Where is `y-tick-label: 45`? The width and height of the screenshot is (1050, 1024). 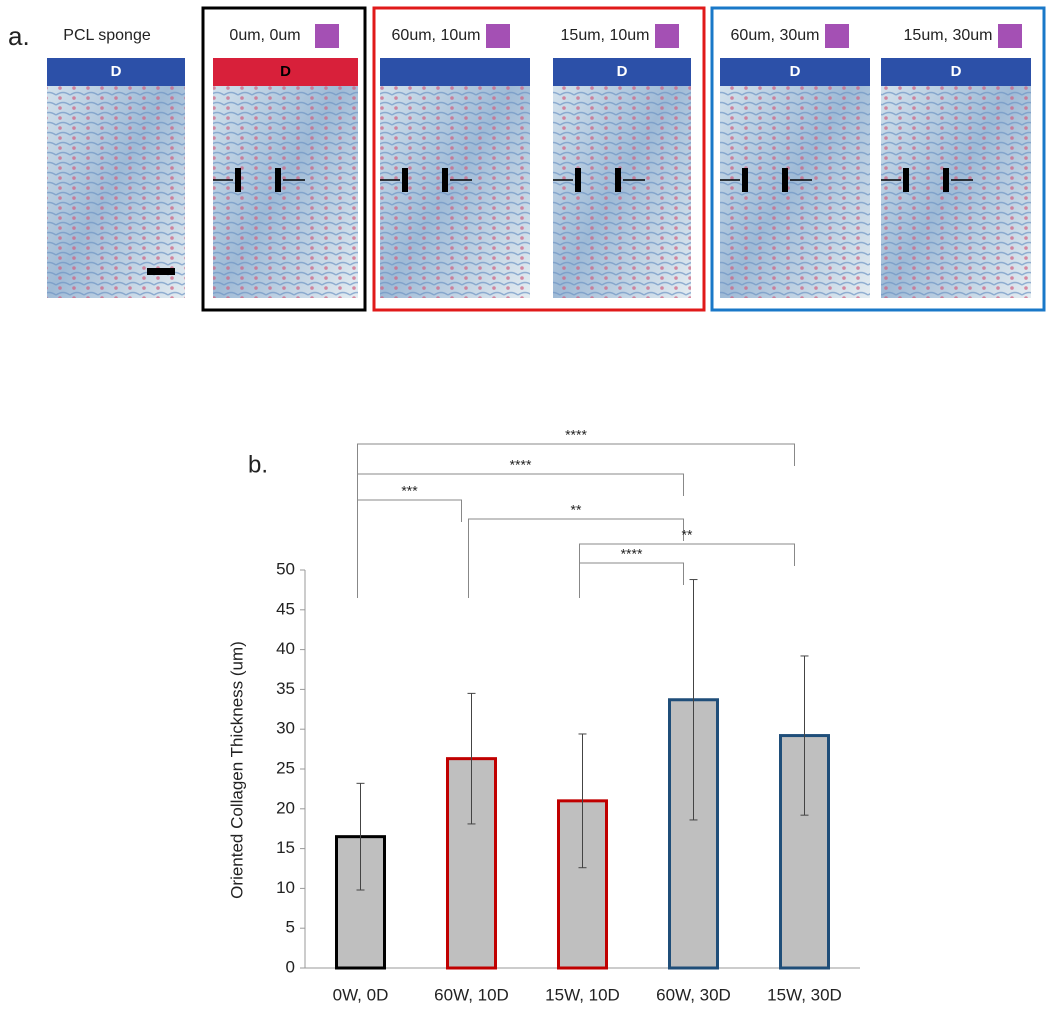
y-tick-label: 45 is located at coordinates (285, 608).